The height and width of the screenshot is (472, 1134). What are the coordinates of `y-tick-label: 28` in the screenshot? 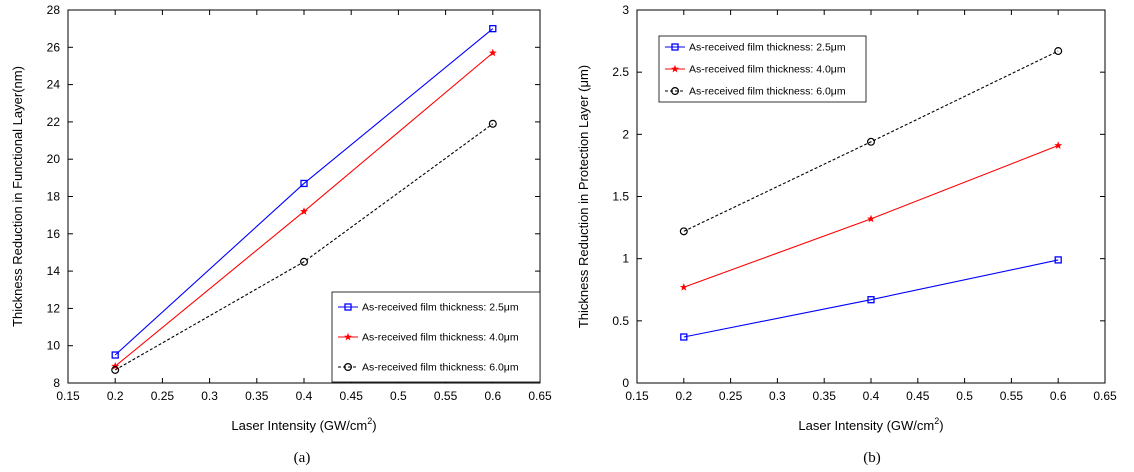 It's located at (54, 10).